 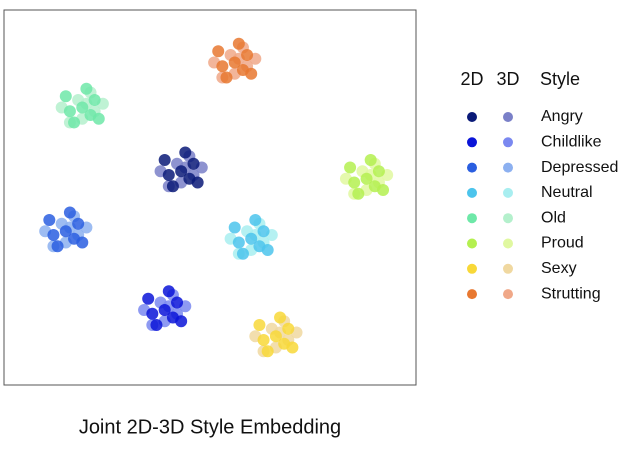 I want to click on legend-header: Style, so click(x=560, y=79).